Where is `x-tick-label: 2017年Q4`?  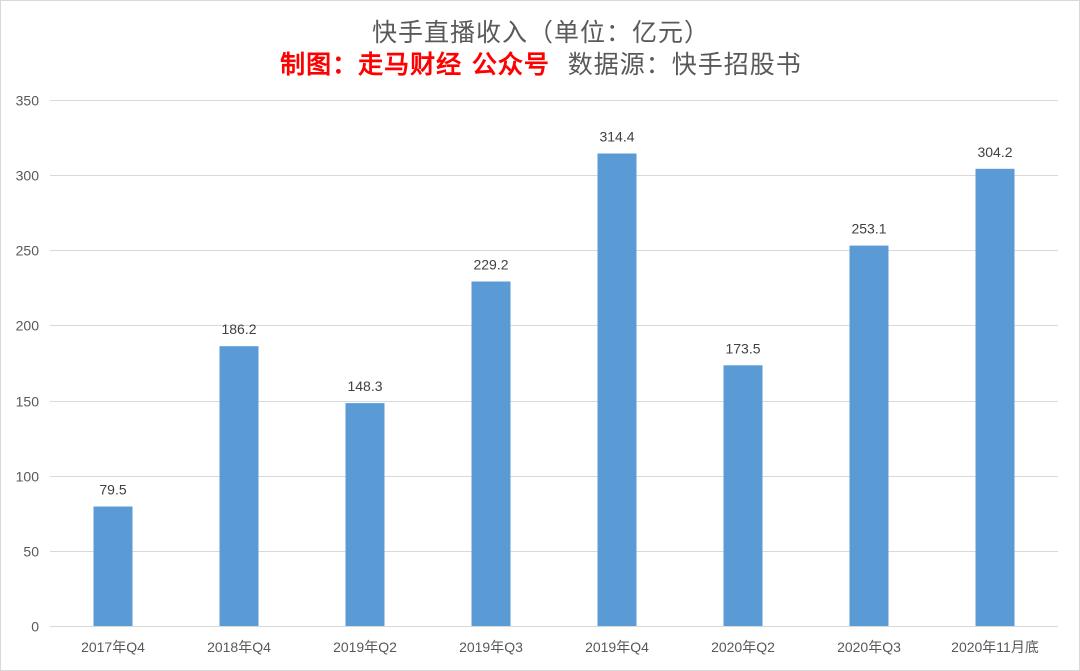 x-tick-label: 2017年Q4 is located at coordinates (113, 647).